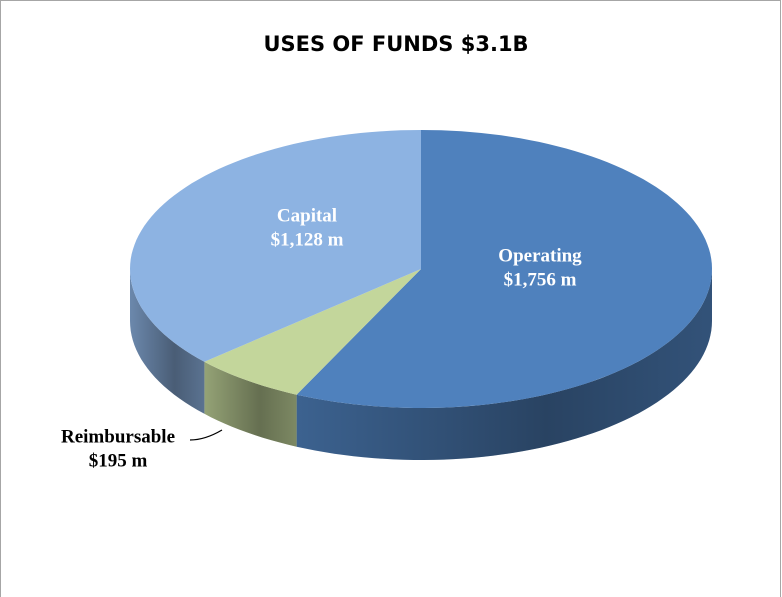 This screenshot has width=782, height=597. I want to click on slice-value-label: $1,128 m, so click(307, 239).